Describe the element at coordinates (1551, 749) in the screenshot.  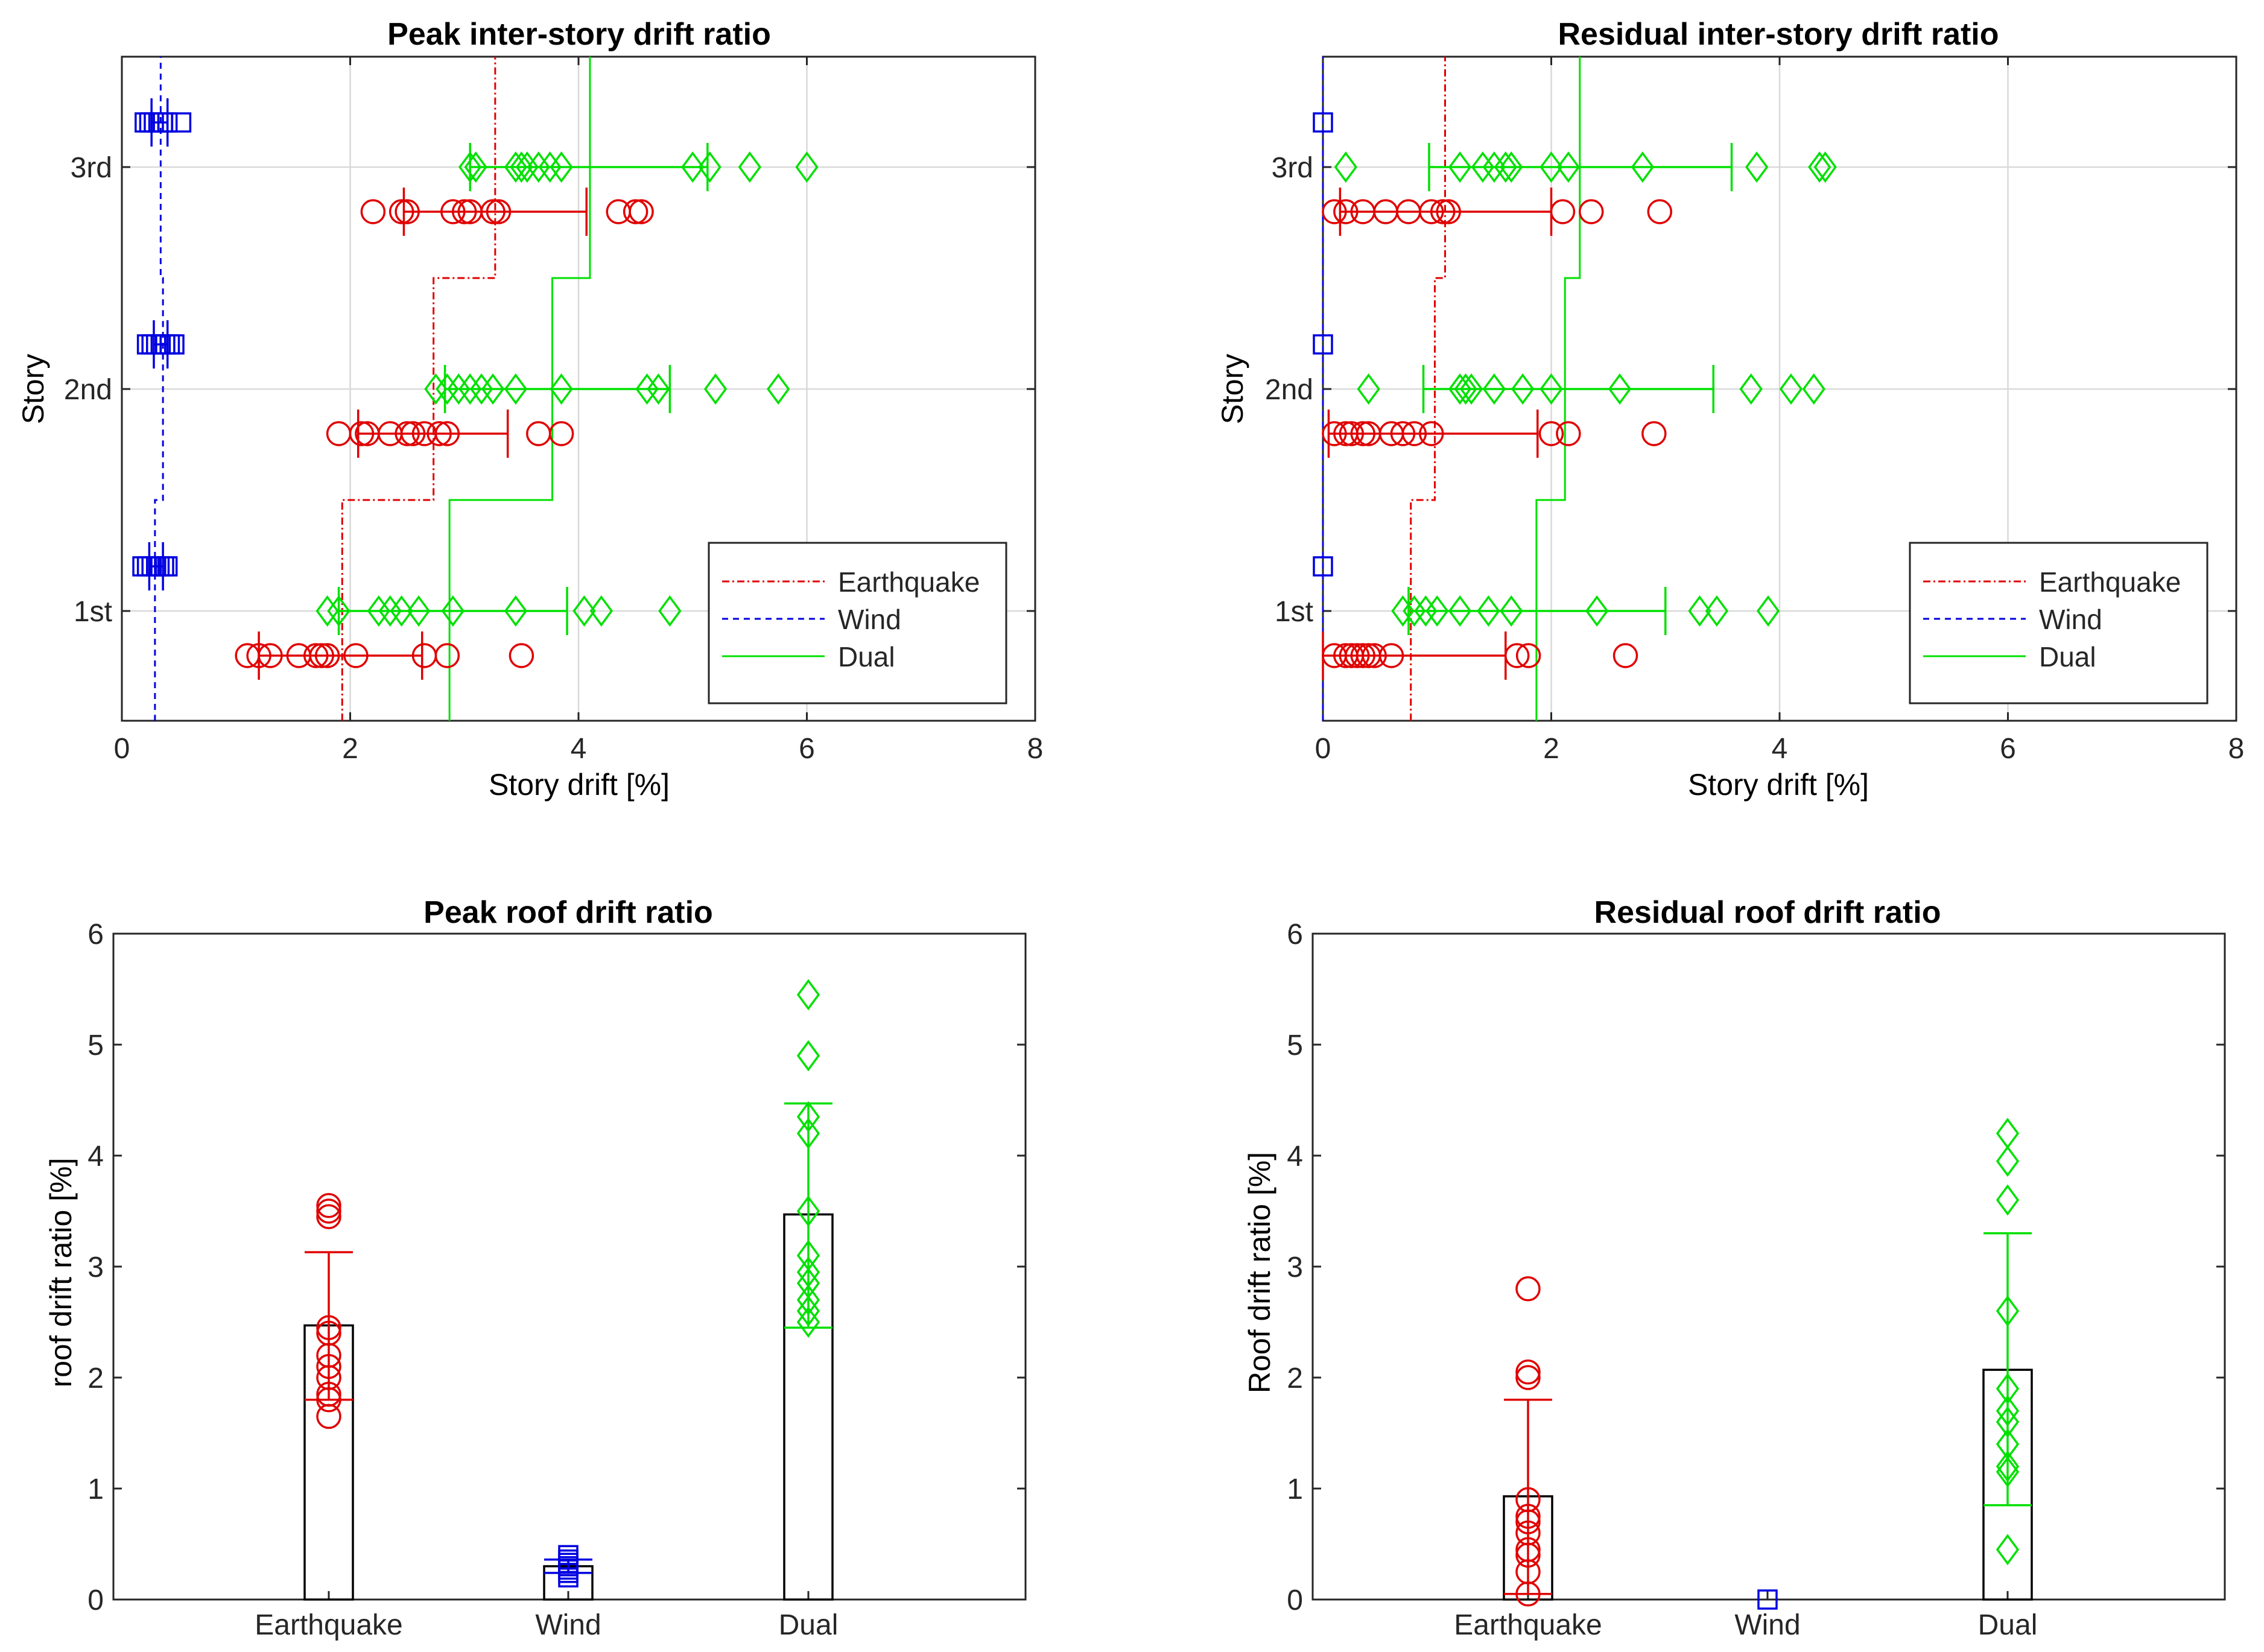
I see `x-tick-label: 2` at that location.